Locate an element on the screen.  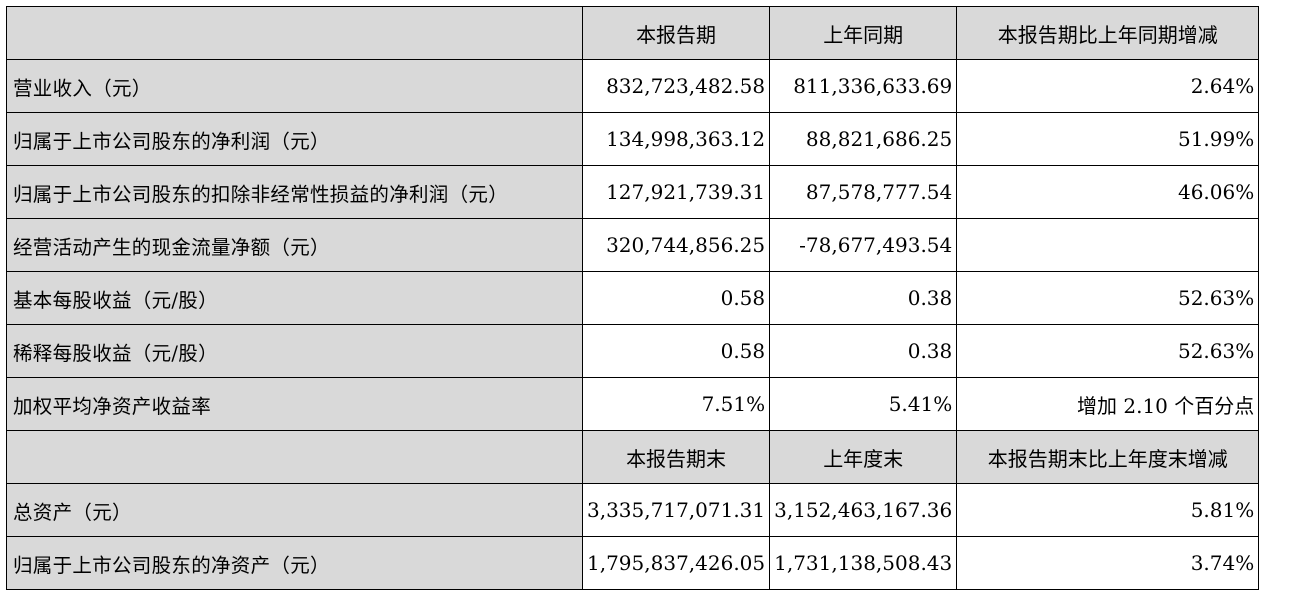
row-label-net-assets: 归属于上市公司股东的净资产（元） is located at coordinates (294, 563).